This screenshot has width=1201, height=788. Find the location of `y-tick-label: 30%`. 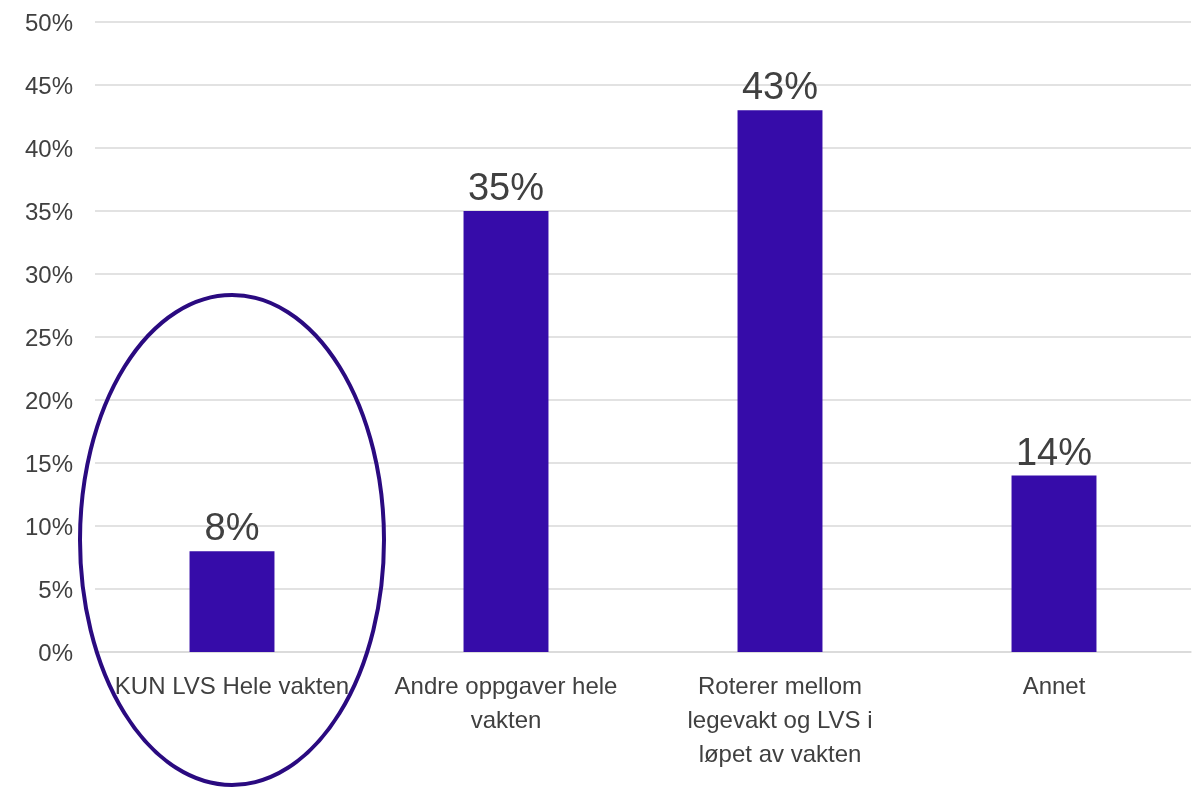

y-tick-label: 30% is located at coordinates (48, 274).